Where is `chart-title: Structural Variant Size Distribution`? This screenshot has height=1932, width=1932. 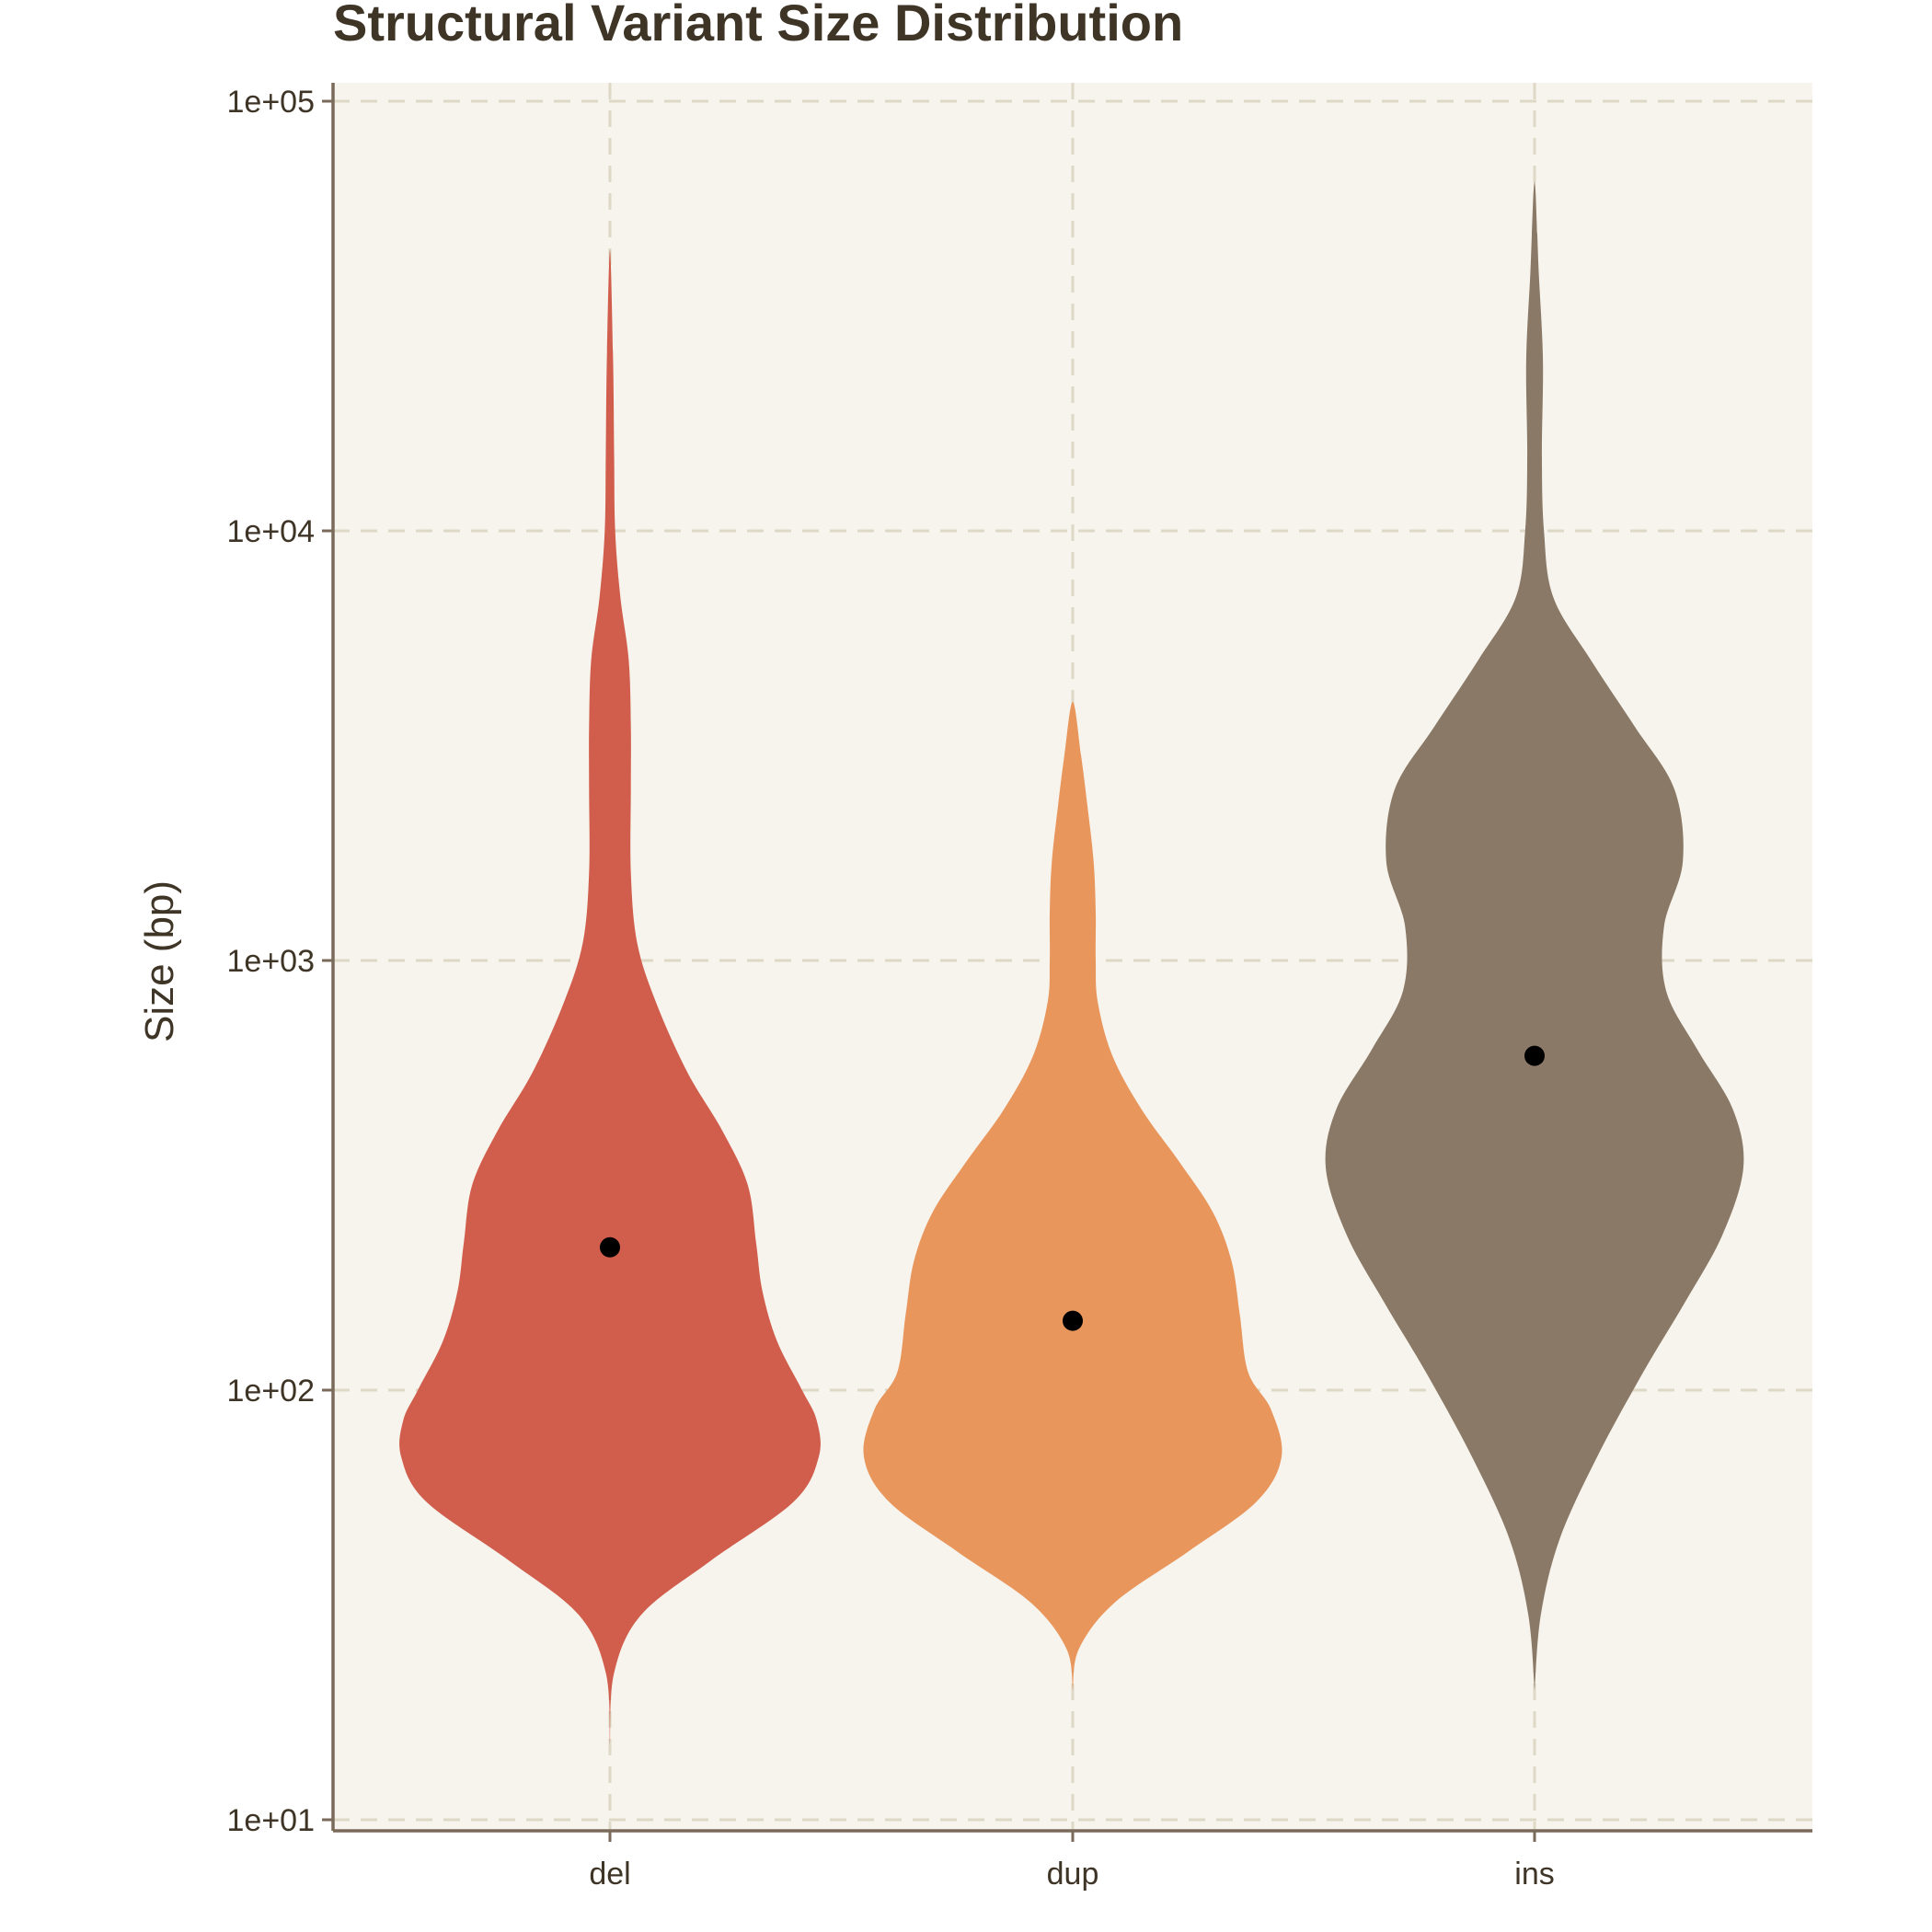 chart-title: Structural Variant Size Distribution is located at coordinates (758, 26).